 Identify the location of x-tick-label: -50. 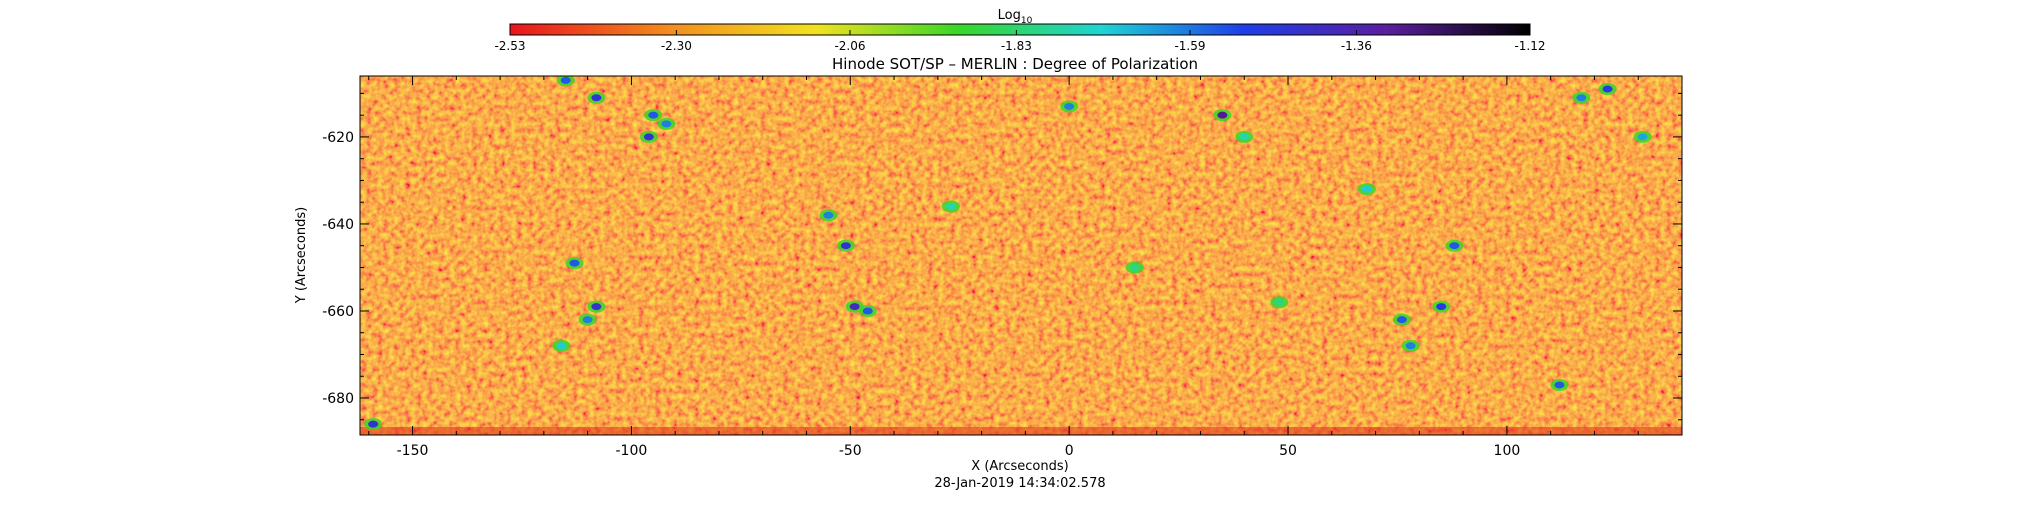
(850, 451).